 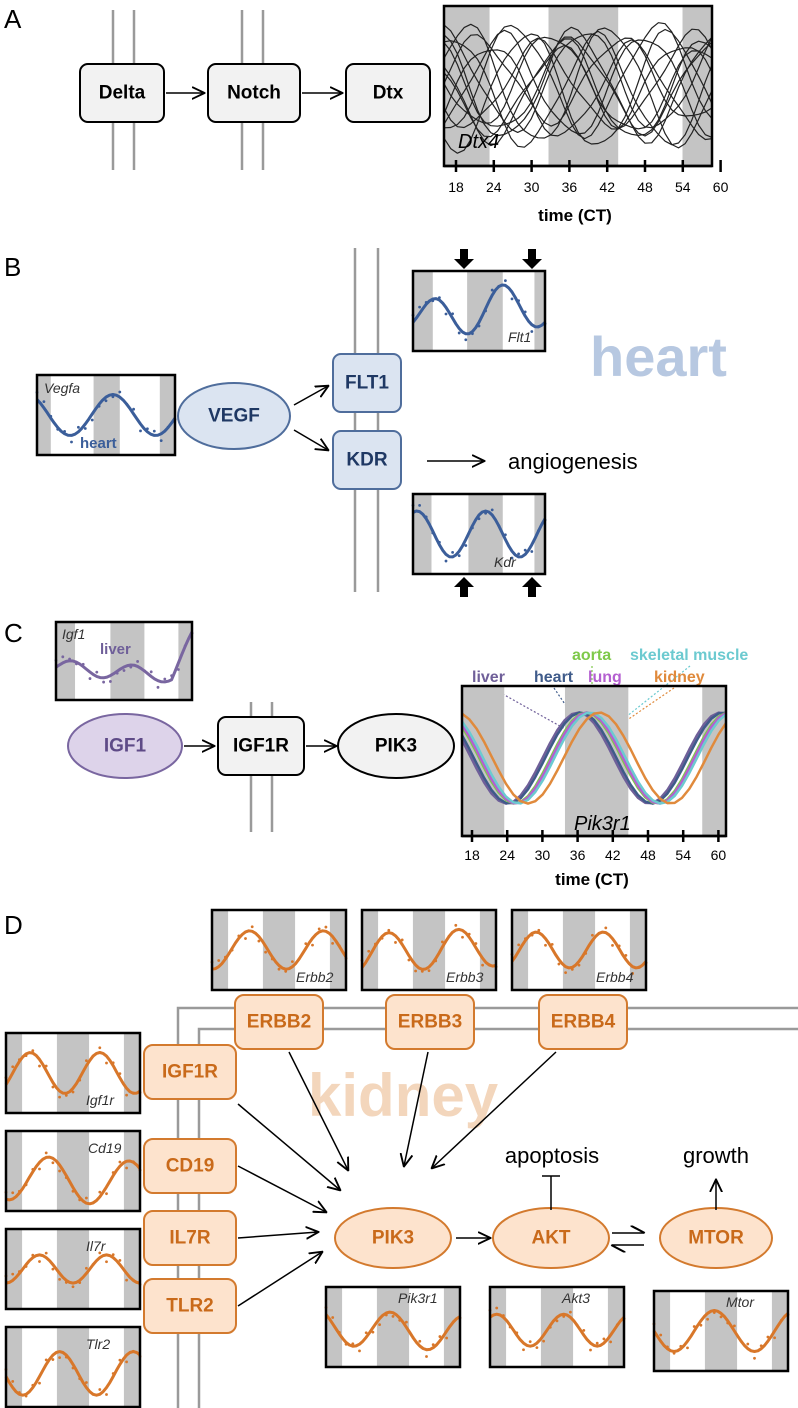 I want to click on legend-label-liver: liver, so click(x=488, y=677).